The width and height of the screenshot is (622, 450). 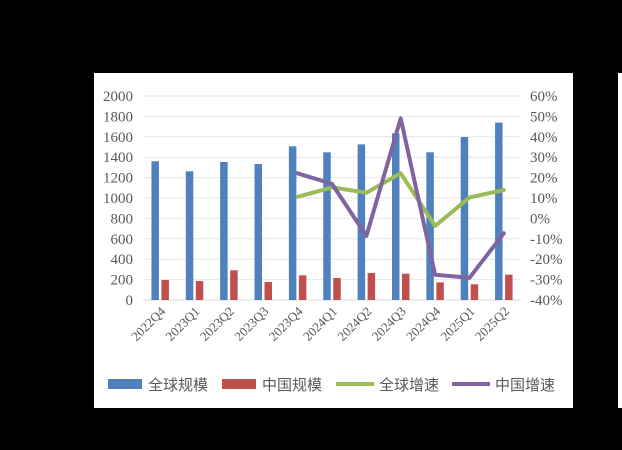 I want to click on y-tick-label: 1000, so click(x=118, y=199).